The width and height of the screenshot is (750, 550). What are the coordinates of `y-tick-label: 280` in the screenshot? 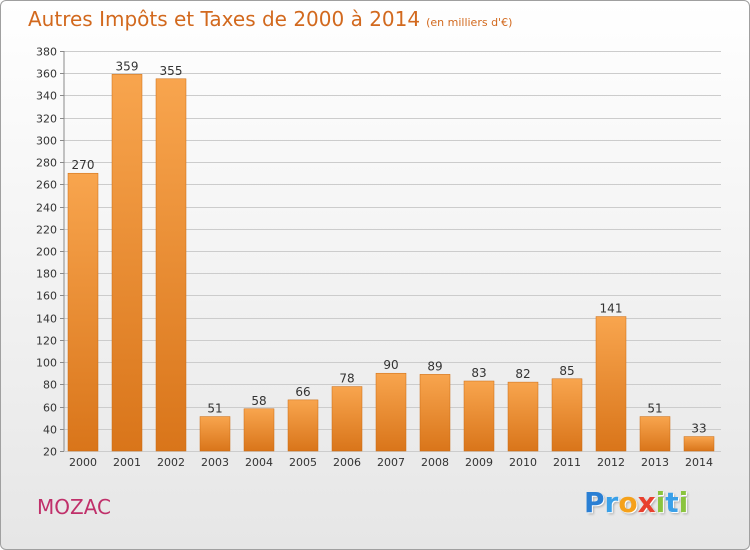 It's located at (46, 163).